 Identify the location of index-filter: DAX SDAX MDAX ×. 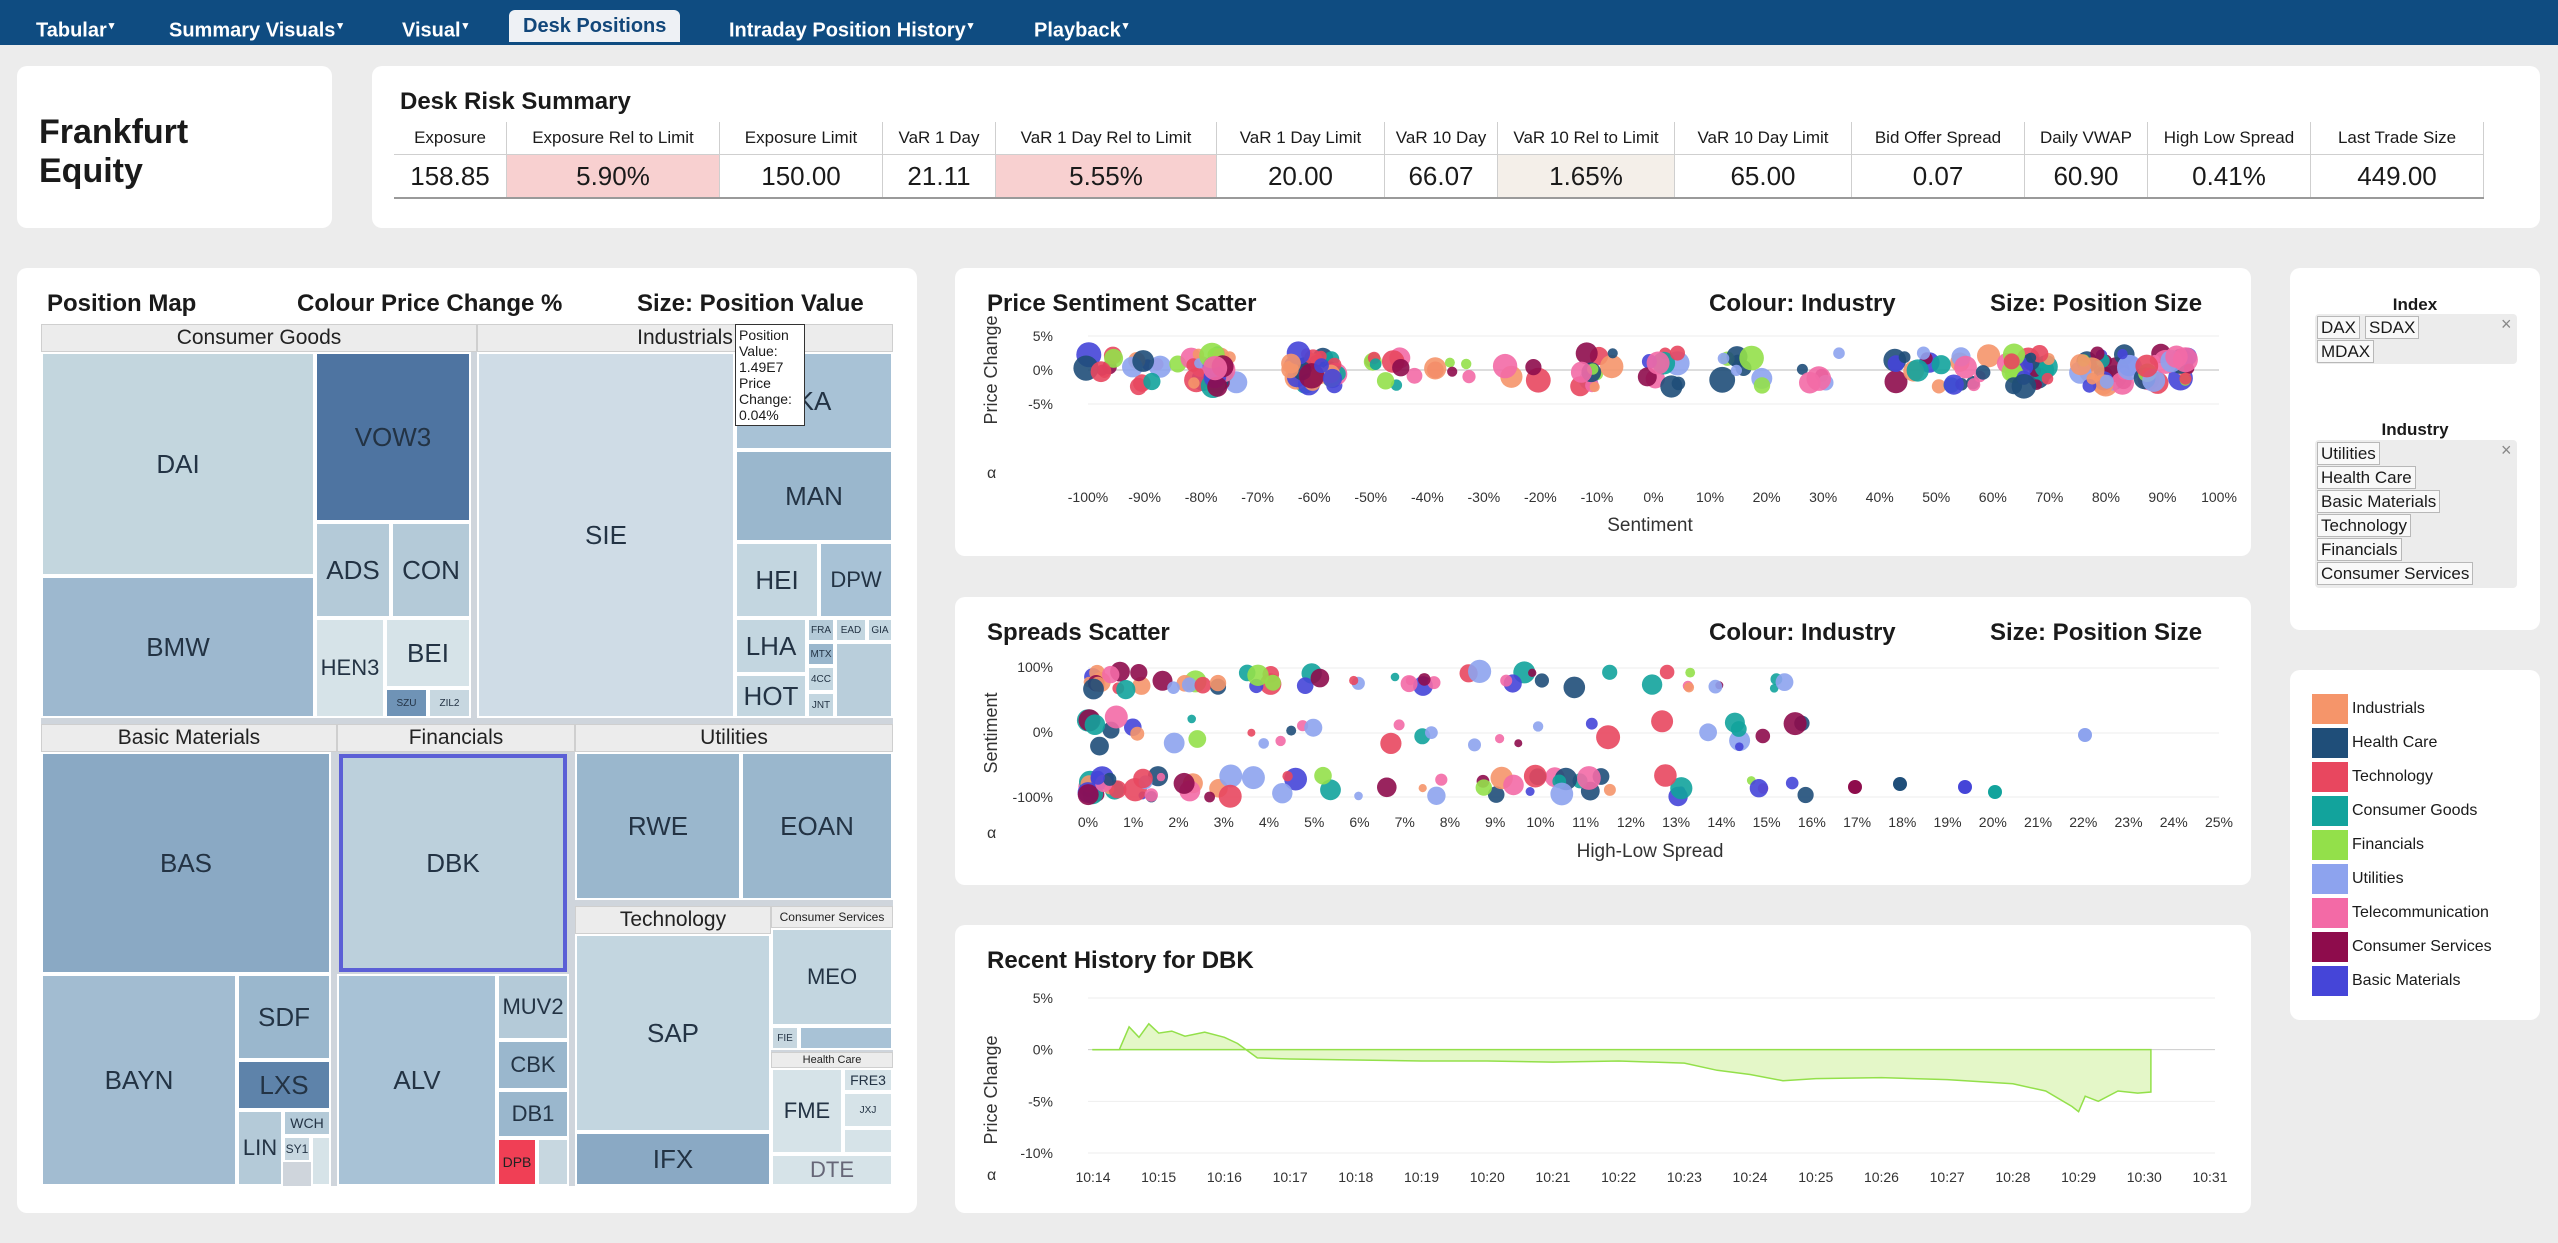
(2416, 339).